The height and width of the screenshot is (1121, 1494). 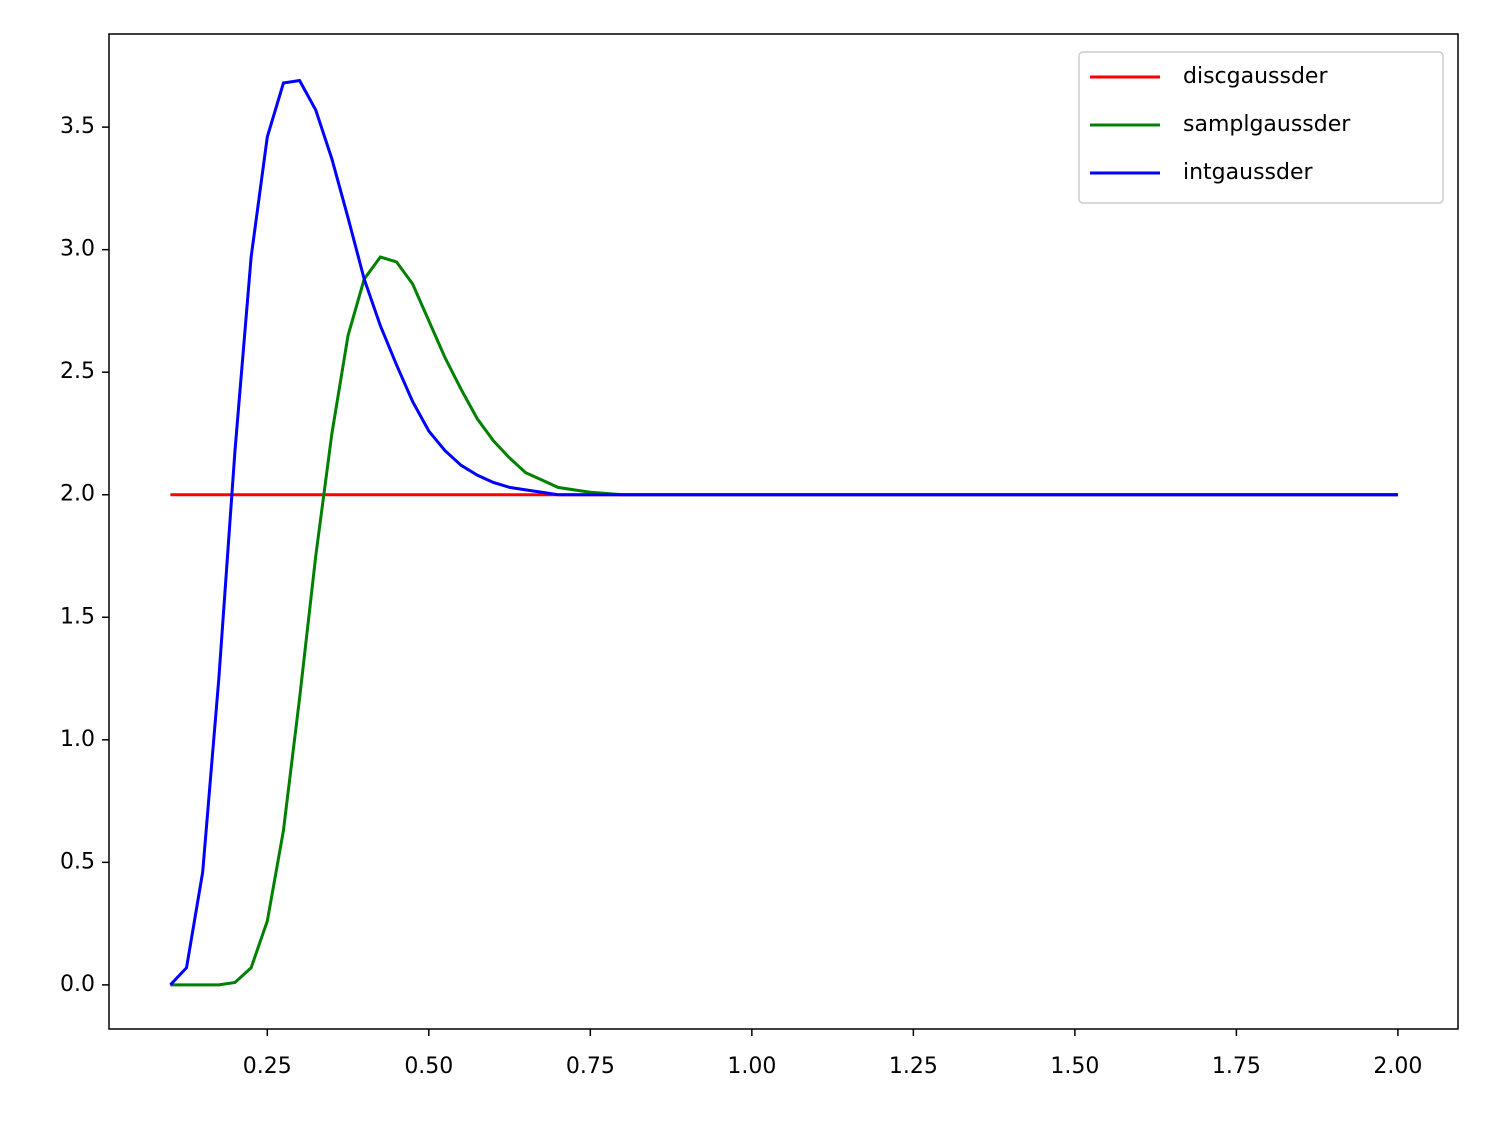 What do you see at coordinates (590, 1066) in the screenshot?
I see `x-tick-label: 0.75` at bounding box center [590, 1066].